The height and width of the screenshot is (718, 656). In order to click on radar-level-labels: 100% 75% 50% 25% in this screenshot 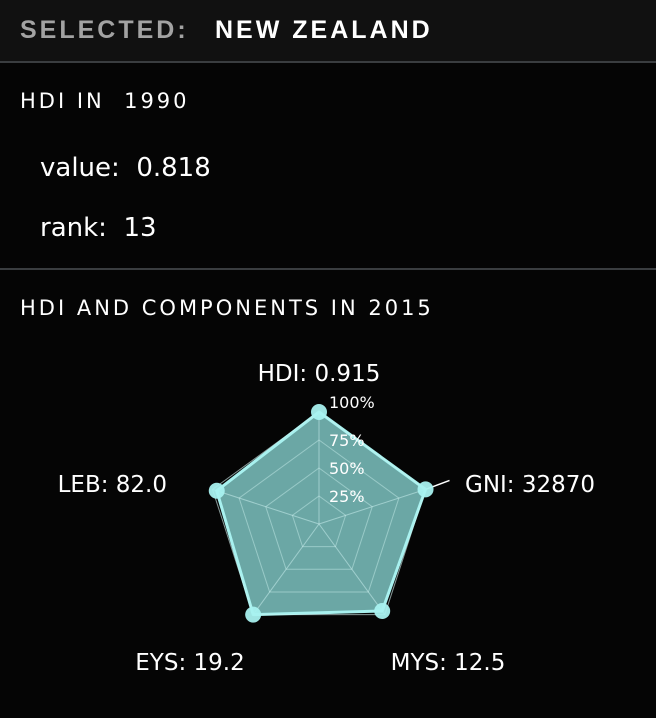, I will do `click(352, 449)`.